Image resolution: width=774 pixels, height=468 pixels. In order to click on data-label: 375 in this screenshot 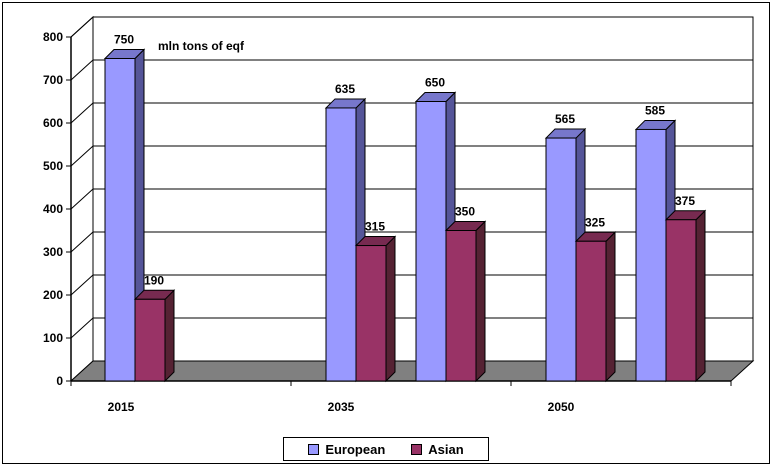, I will do `click(685, 201)`.